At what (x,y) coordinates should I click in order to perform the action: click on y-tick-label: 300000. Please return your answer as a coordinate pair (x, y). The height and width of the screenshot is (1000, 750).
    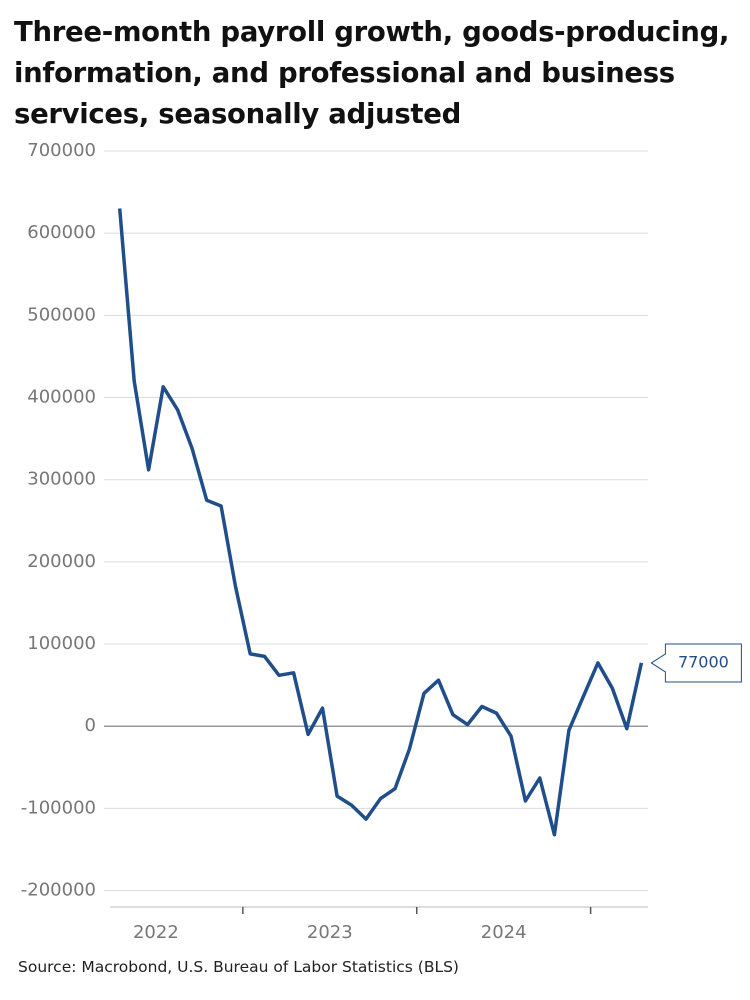
    Looking at the image, I should click on (61, 479).